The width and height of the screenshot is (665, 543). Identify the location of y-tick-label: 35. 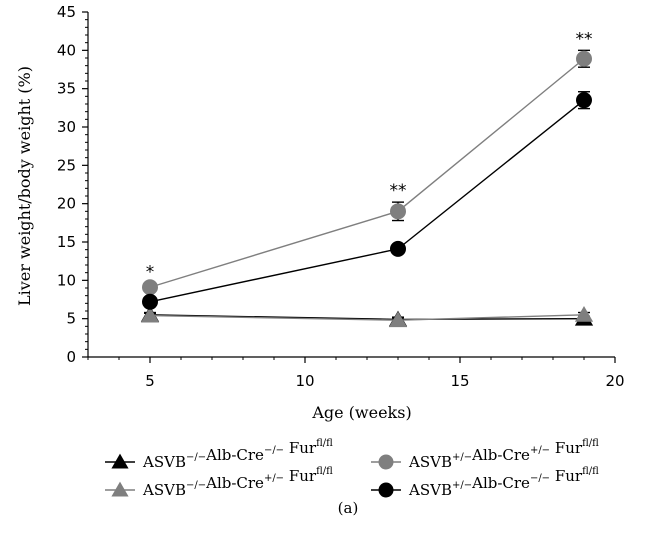
(66, 89).